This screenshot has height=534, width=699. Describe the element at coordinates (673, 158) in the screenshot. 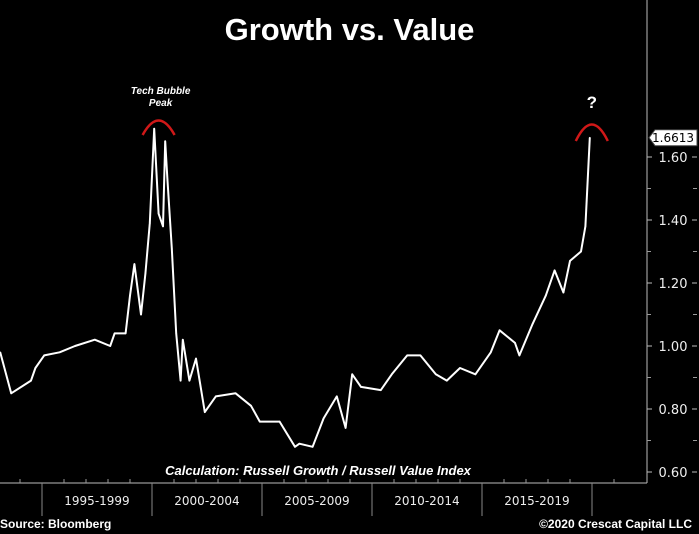

I see `y-tick-label: 1.60` at that location.